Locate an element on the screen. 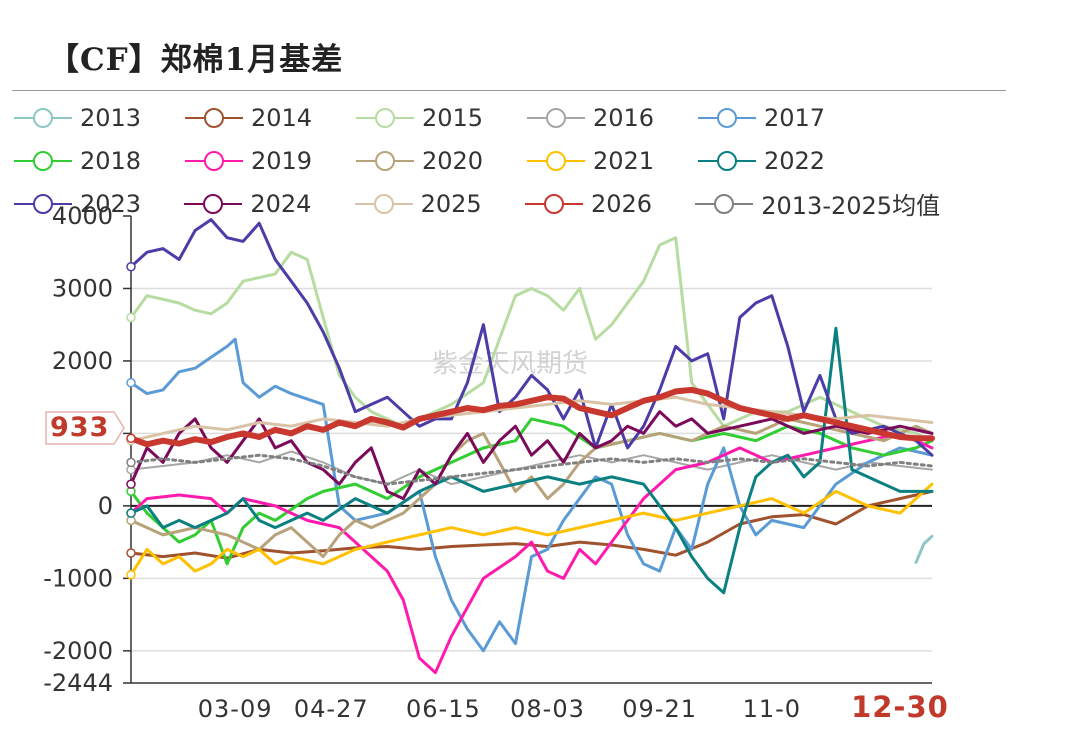 This screenshot has width=1066, height=739. legend-label: 2013-2025均值 is located at coordinates (851, 206).